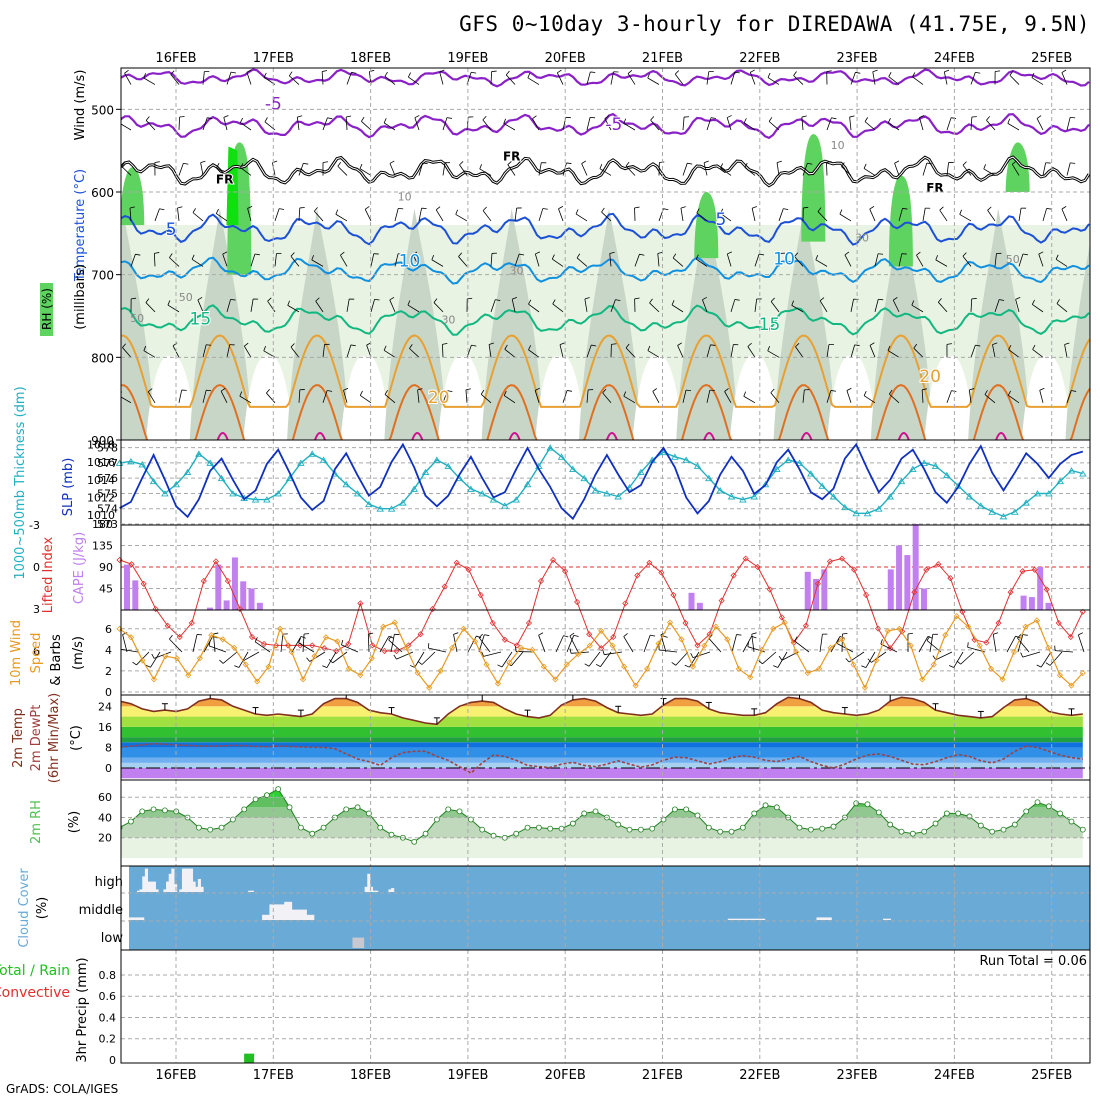 This screenshot has width=1100, height=1100. Describe the element at coordinates (107, 509) in the screenshot. I see `y-tick-label: 574` at that location.